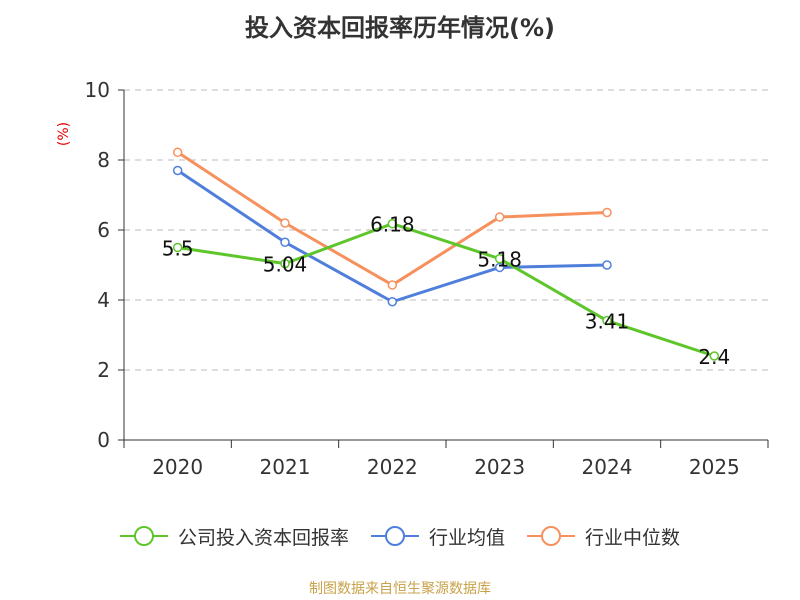 This screenshot has height=600, width=800. What do you see at coordinates (400, 28) in the screenshot?
I see `chart-title: 投入资本回报率历年情况(%)` at bounding box center [400, 28].